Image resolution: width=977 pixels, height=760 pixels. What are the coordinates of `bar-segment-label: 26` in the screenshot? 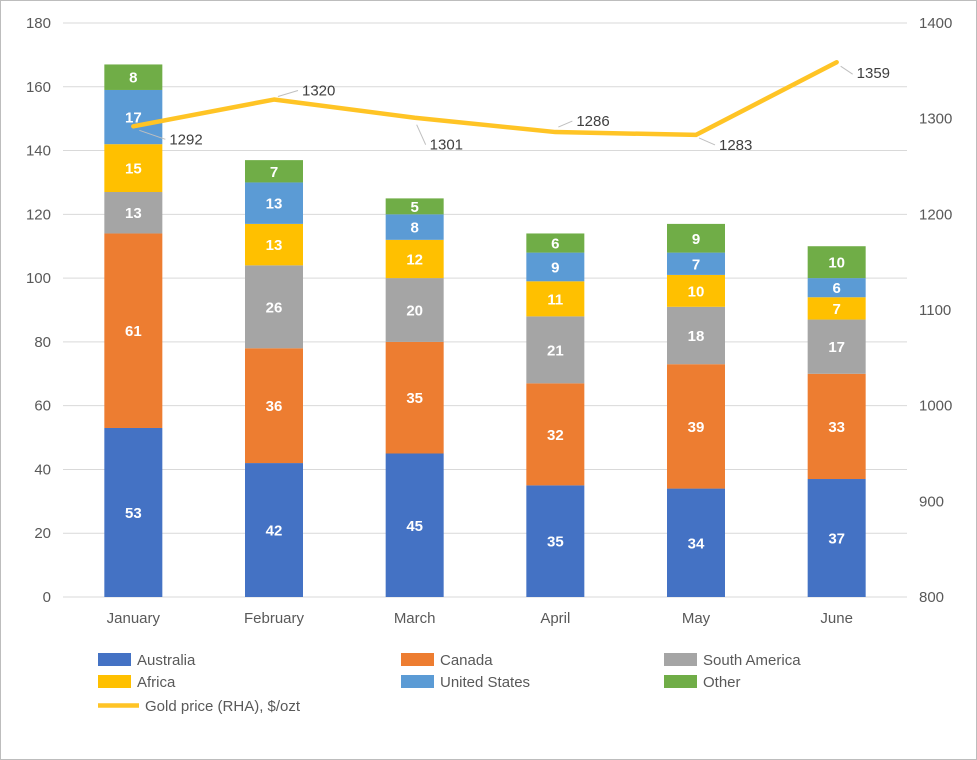 It's located at (274, 307).